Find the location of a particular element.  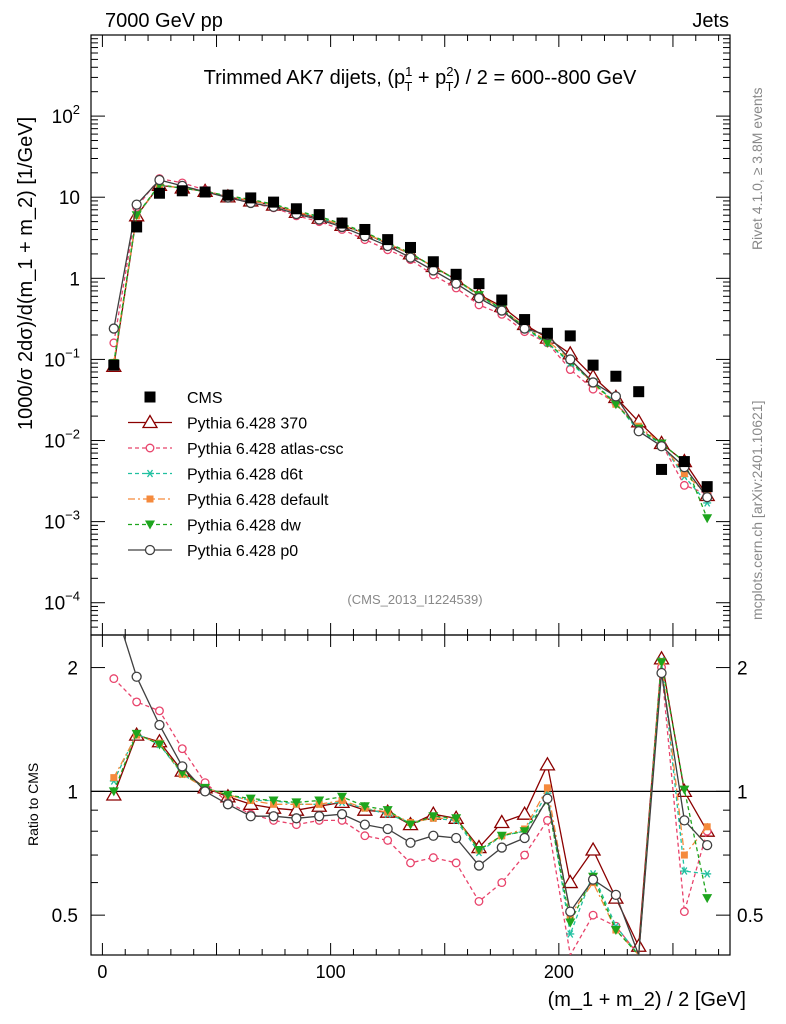

header-left: 7000 GeV pp is located at coordinates (164, 21).